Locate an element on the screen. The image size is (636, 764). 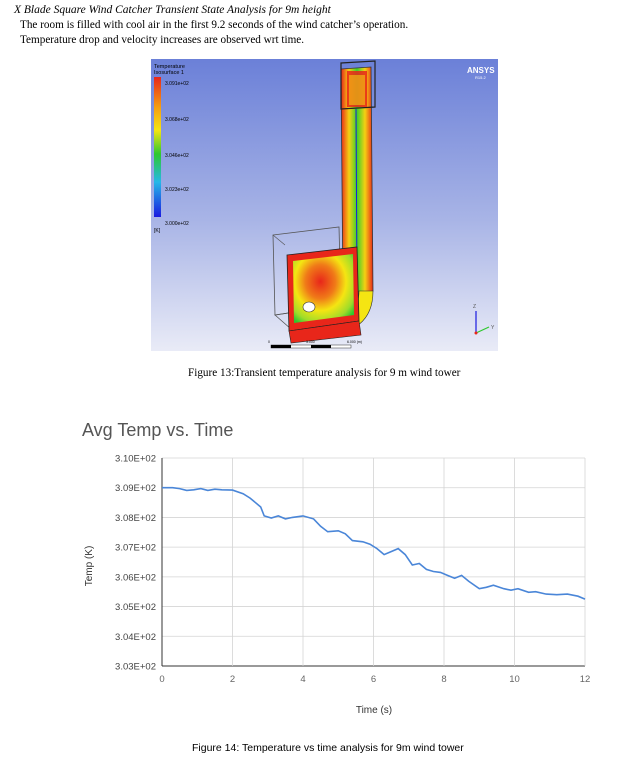
x-tick-label: 6 is located at coordinates (373, 679).